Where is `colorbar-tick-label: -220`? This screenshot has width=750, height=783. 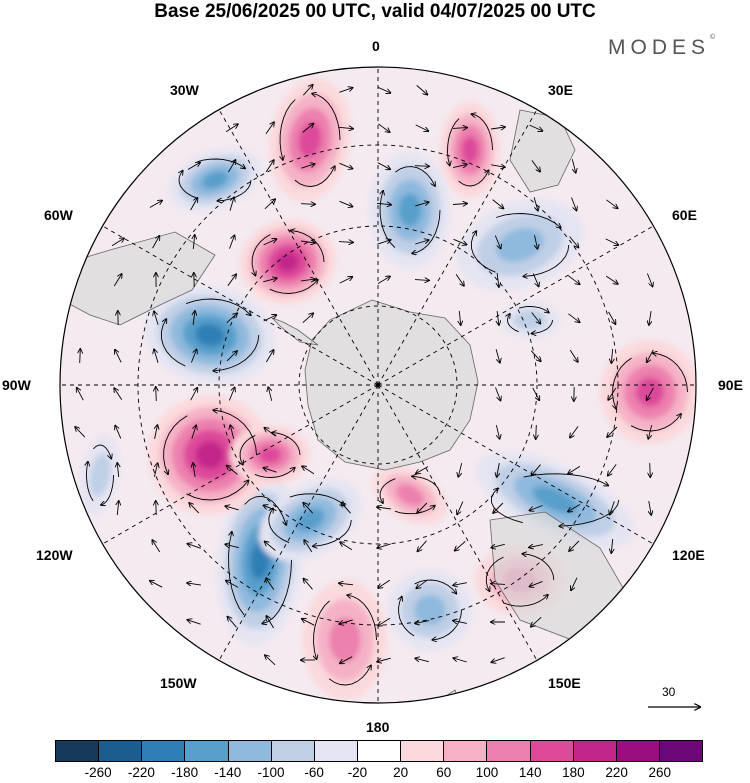
colorbar-tick-label: -220 is located at coordinates (141, 772).